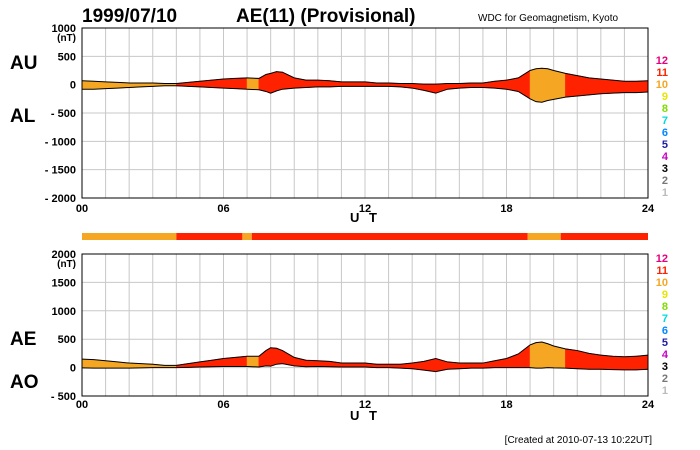 This screenshot has height=450, width=700. What do you see at coordinates (665, 109) in the screenshot?
I see `legend-item: 8` at bounding box center [665, 109].